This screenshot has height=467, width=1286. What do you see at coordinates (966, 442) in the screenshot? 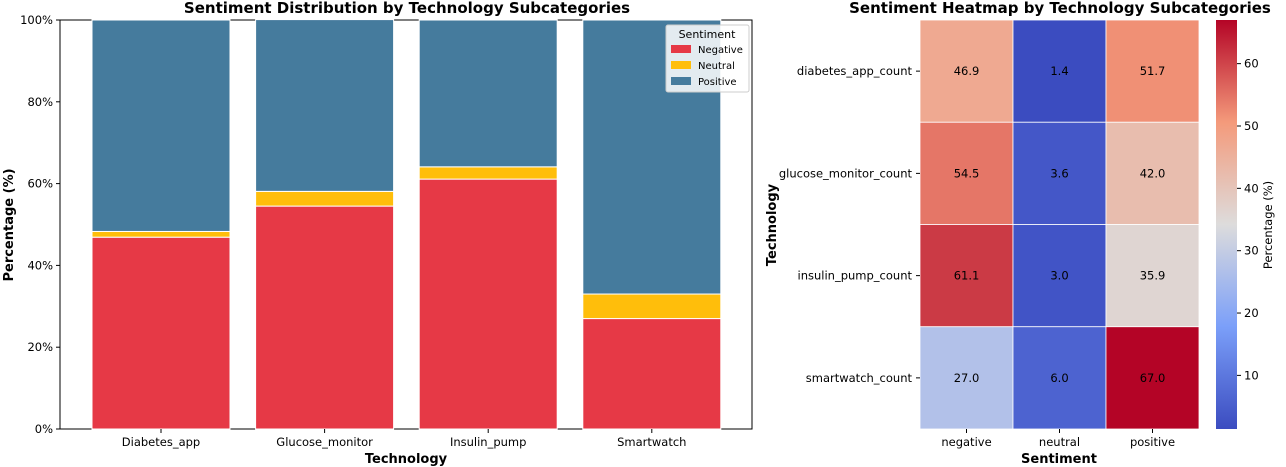
I see `heatmap-x-tick-label: negative` at bounding box center [966, 442].